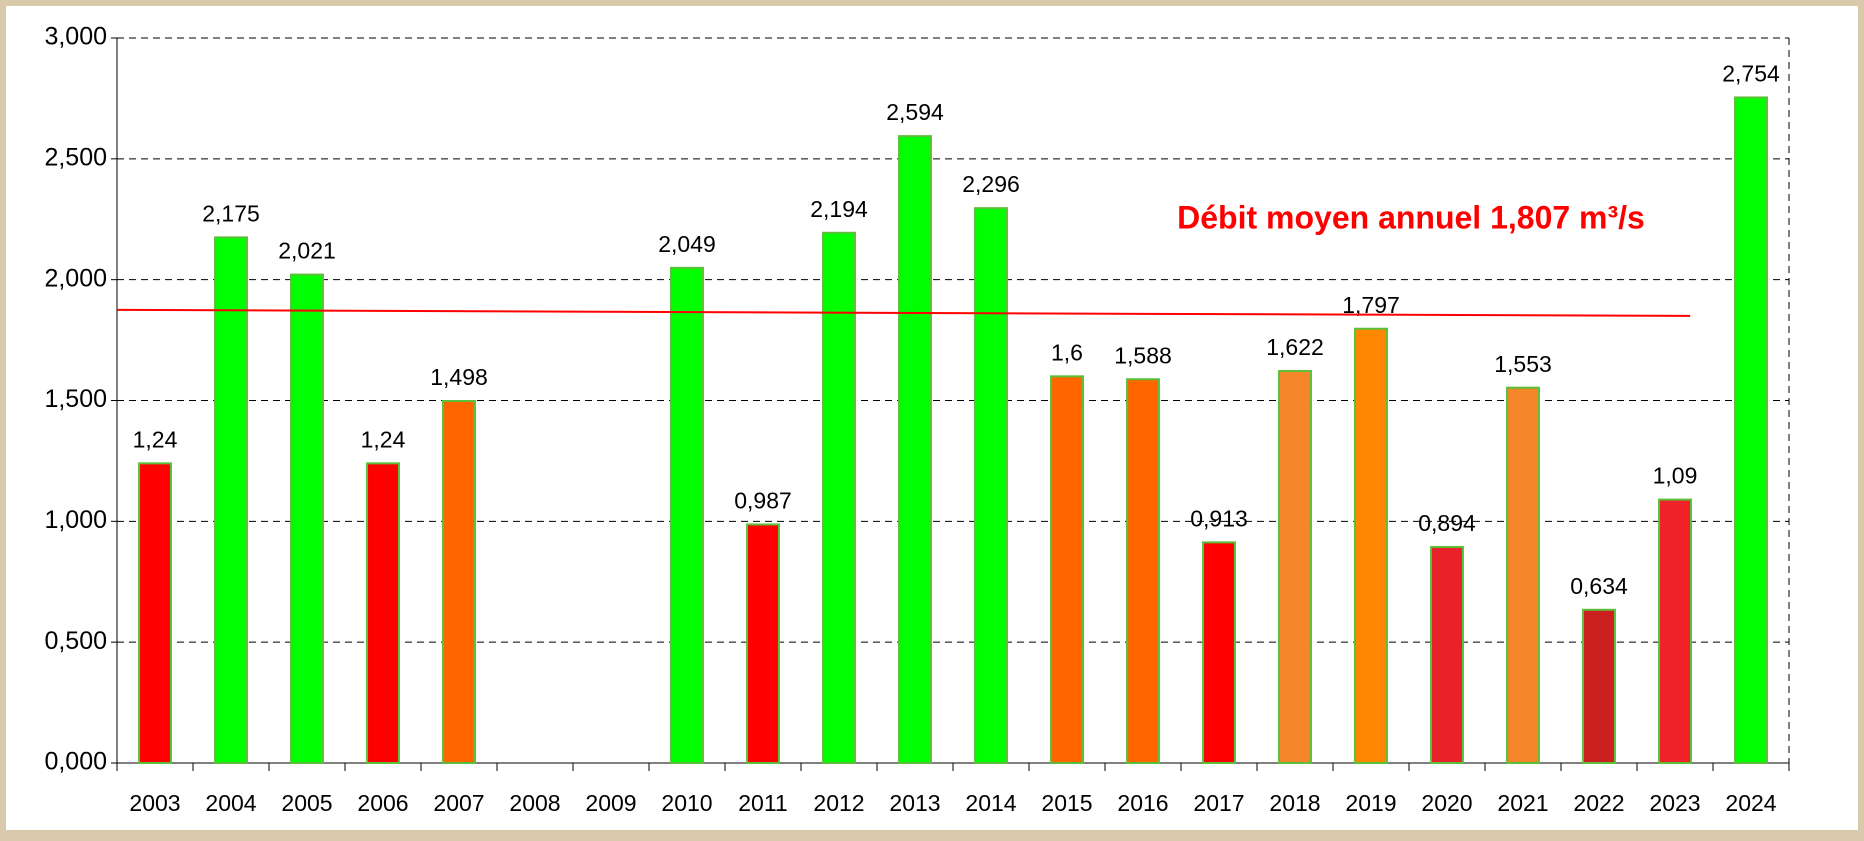  I want to click on x-tick-label: 2012, so click(838, 803).